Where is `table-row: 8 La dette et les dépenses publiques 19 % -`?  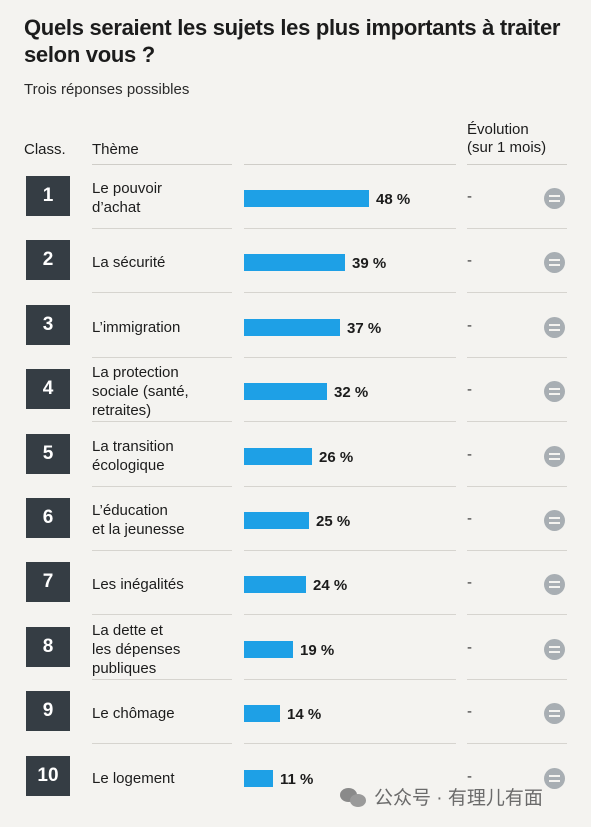 table-row: 8 La dette et les dépenses publiques 19 % - is located at coordinates (295, 652).